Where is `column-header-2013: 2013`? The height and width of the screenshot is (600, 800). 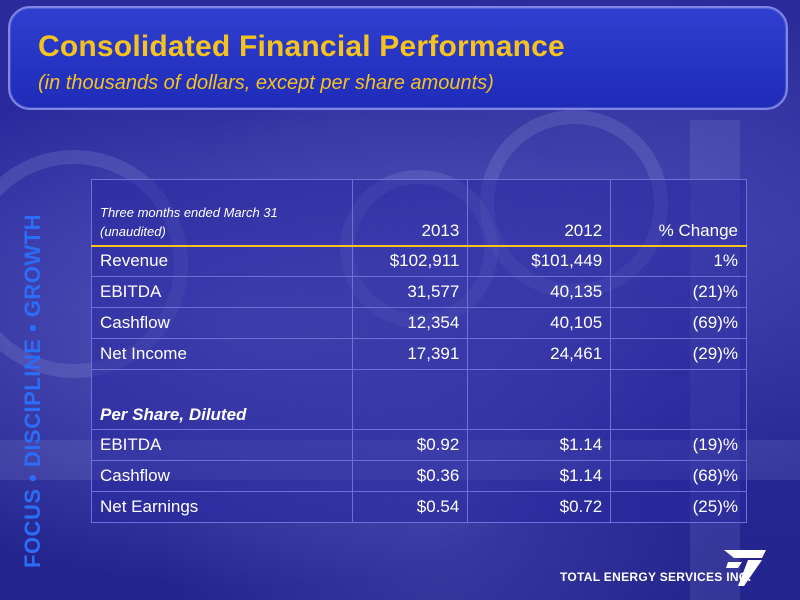 column-header-2013: 2013 is located at coordinates (410, 213).